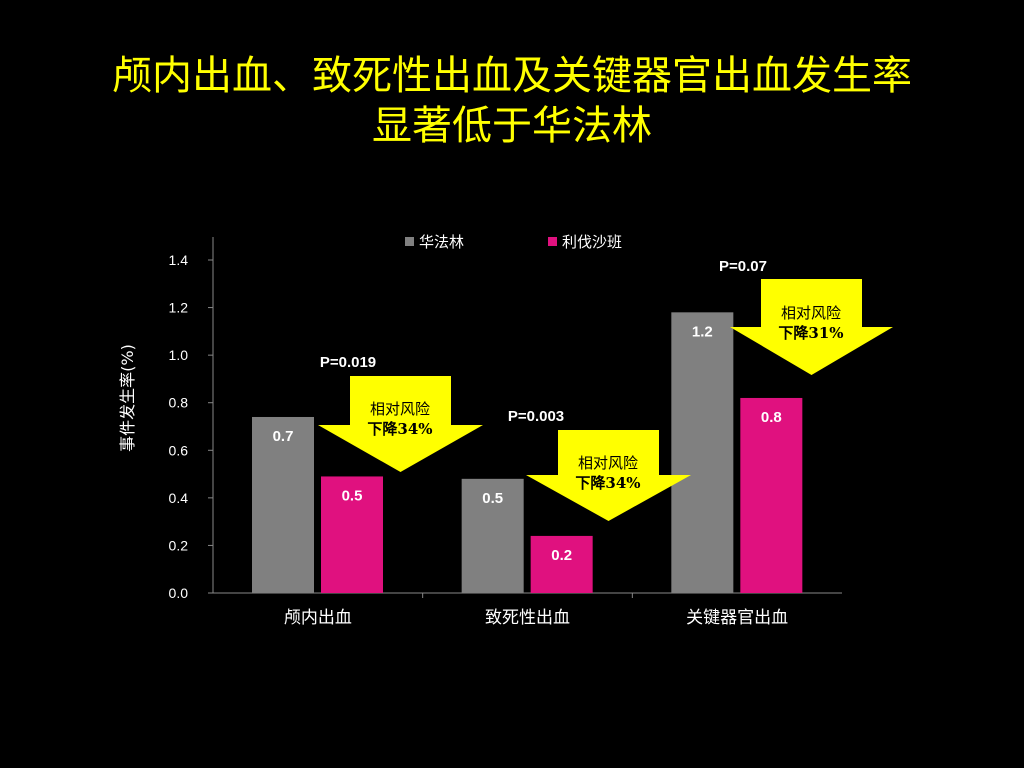 This screenshot has width=1024, height=768. What do you see at coordinates (561, 555) in the screenshot?
I see `bar-label-1-1: 0.2` at bounding box center [561, 555].